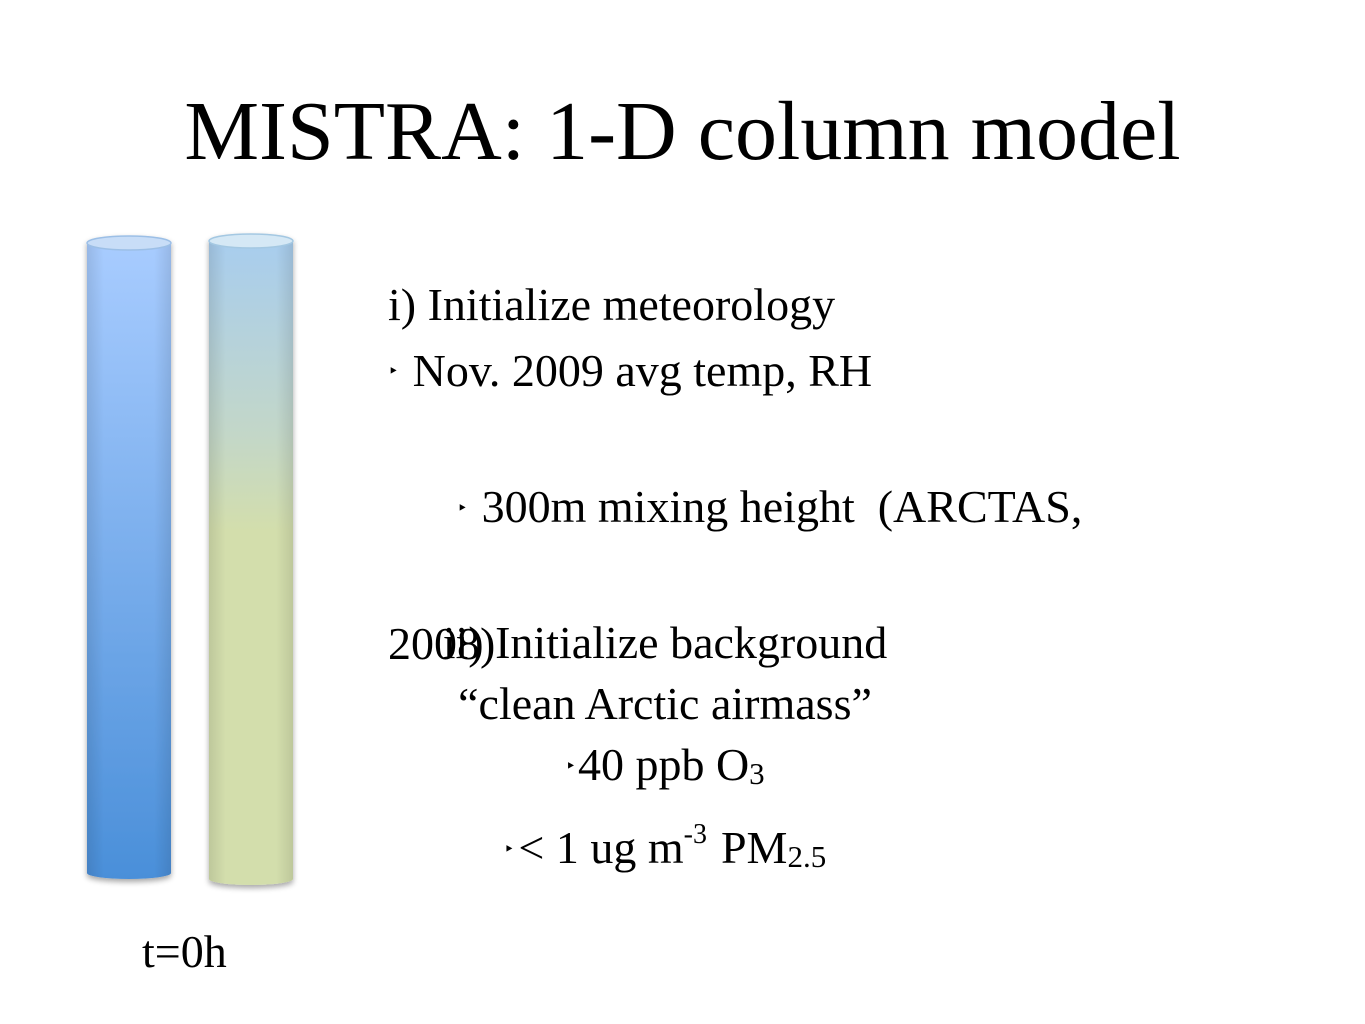 This screenshot has height=1024, width=1365. Describe the element at coordinates (665, 703) in the screenshot. I see `step2-quote: “clean Arctic airmass”` at that location.